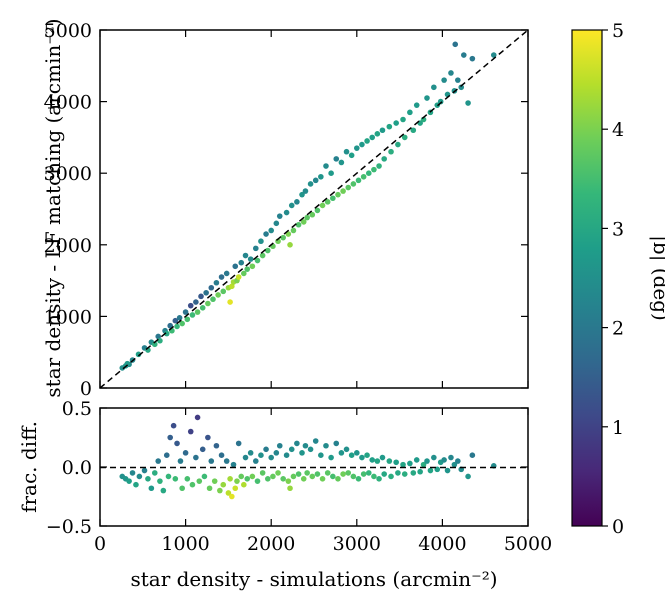 The height and width of the screenshot is (604, 665). I want to click on tick-label: 1000, so click(185, 544).